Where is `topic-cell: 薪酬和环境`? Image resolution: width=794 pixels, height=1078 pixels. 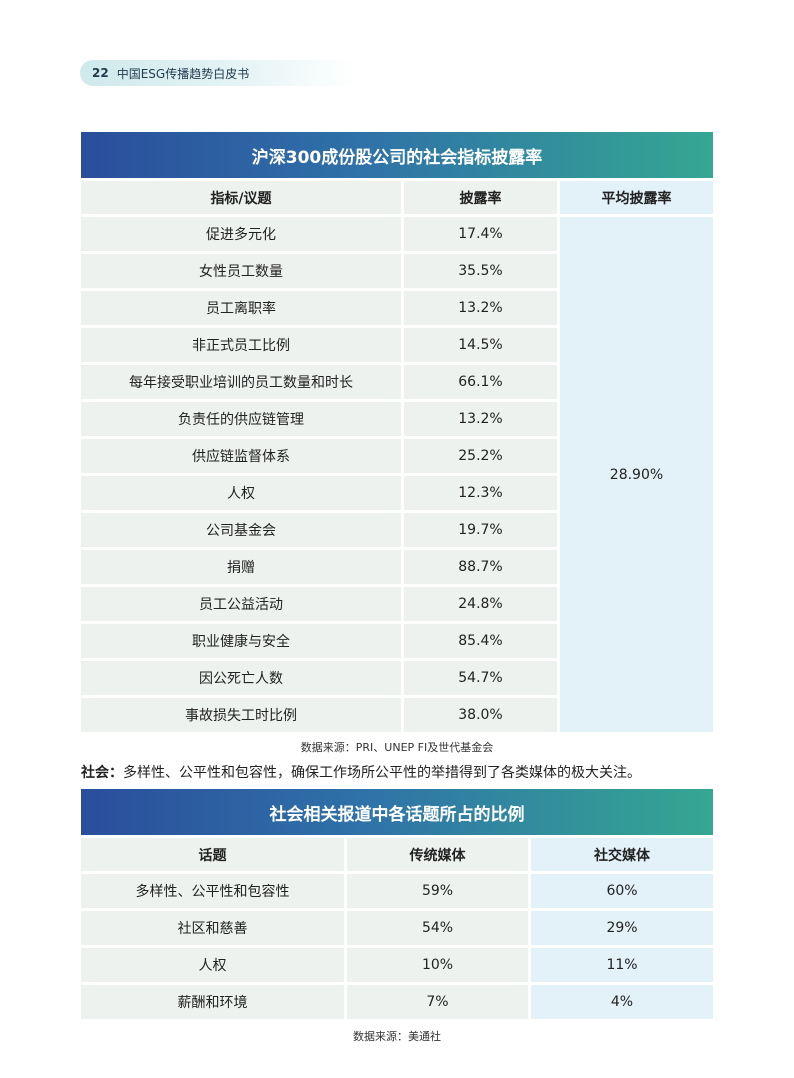
topic-cell: 薪酬和环境 is located at coordinates (214, 1002).